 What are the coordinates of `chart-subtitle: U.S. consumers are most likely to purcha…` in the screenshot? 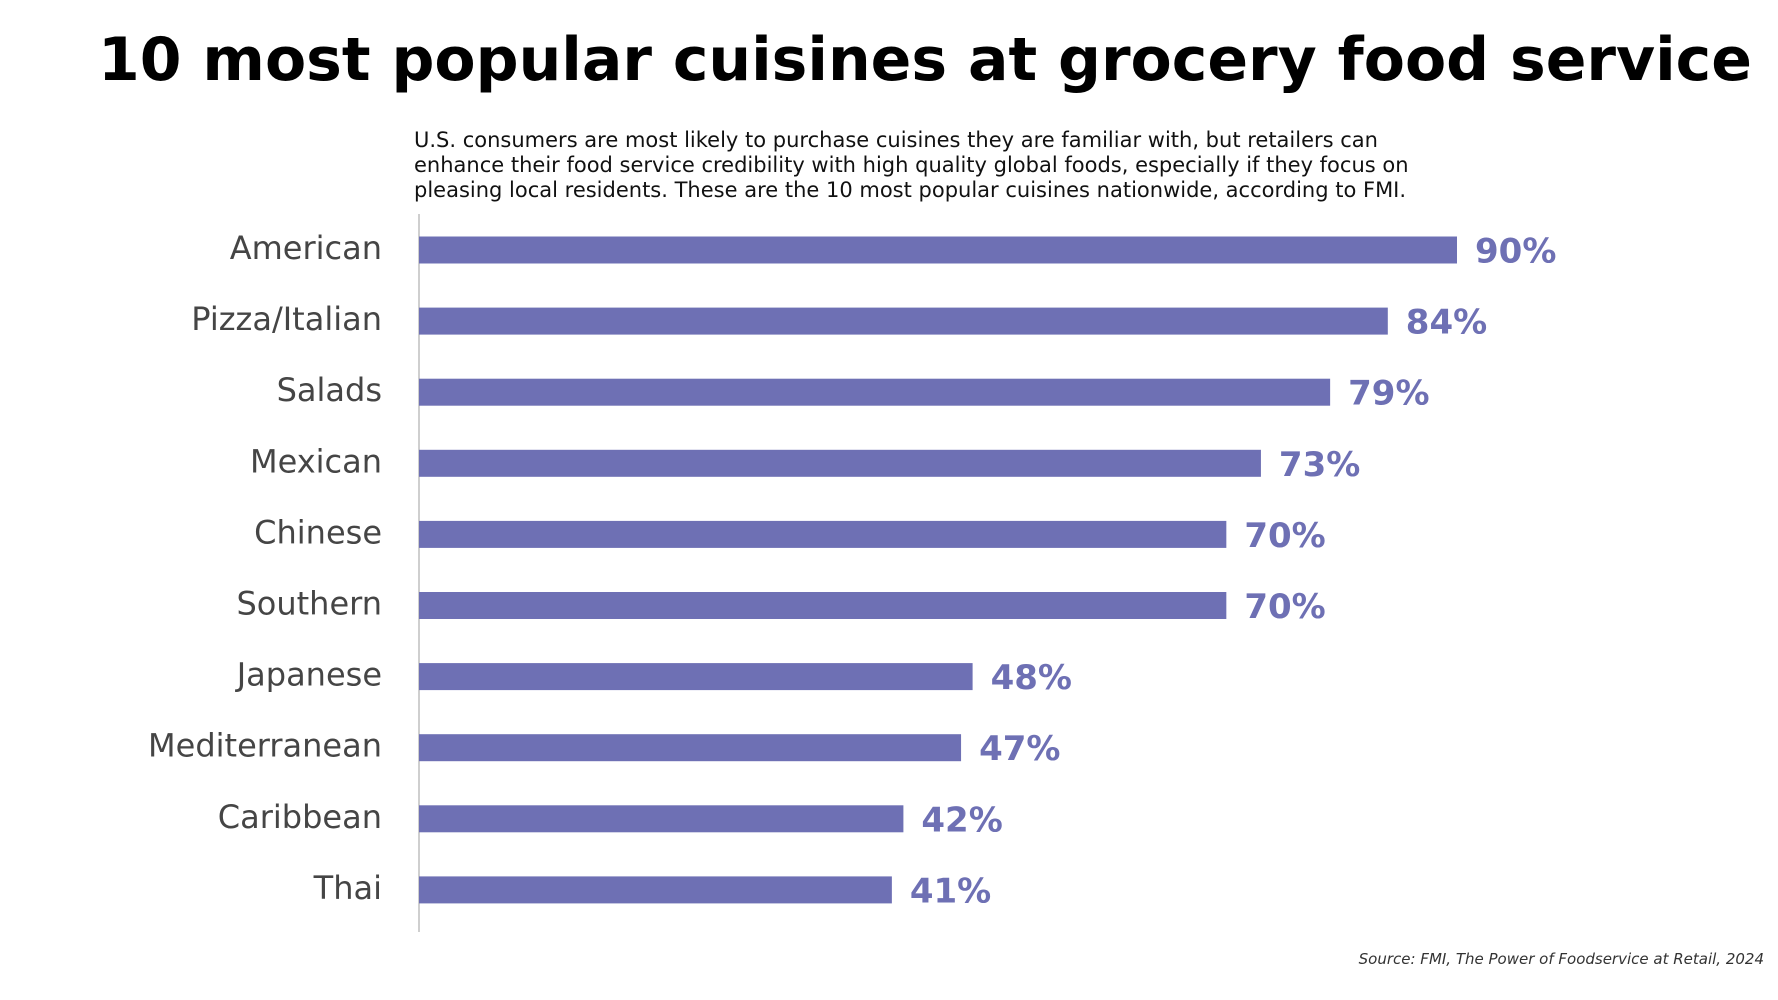 It's located at (911, 165).